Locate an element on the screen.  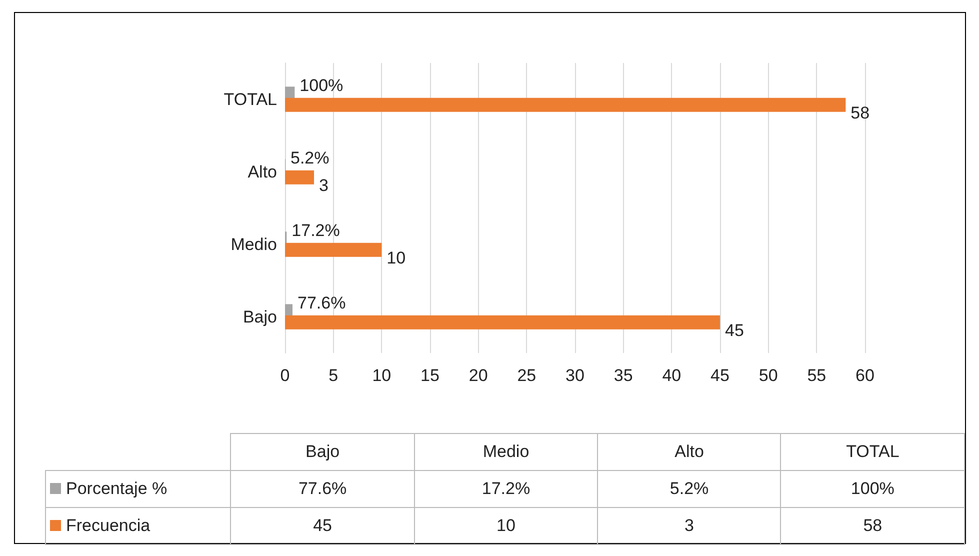
x-tick-label: 35 is located at coordinates (623, 375).